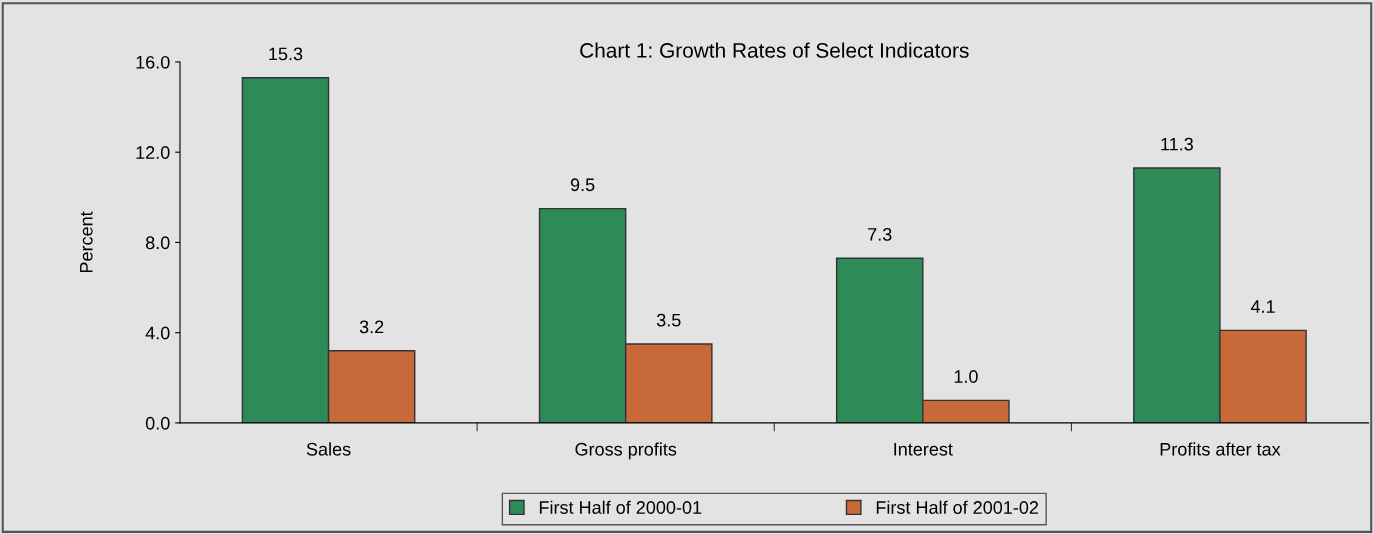 This screenshot has width=1374, height=534. I want to click on legend-label: First Half of 2001-02, so click(957, 507).